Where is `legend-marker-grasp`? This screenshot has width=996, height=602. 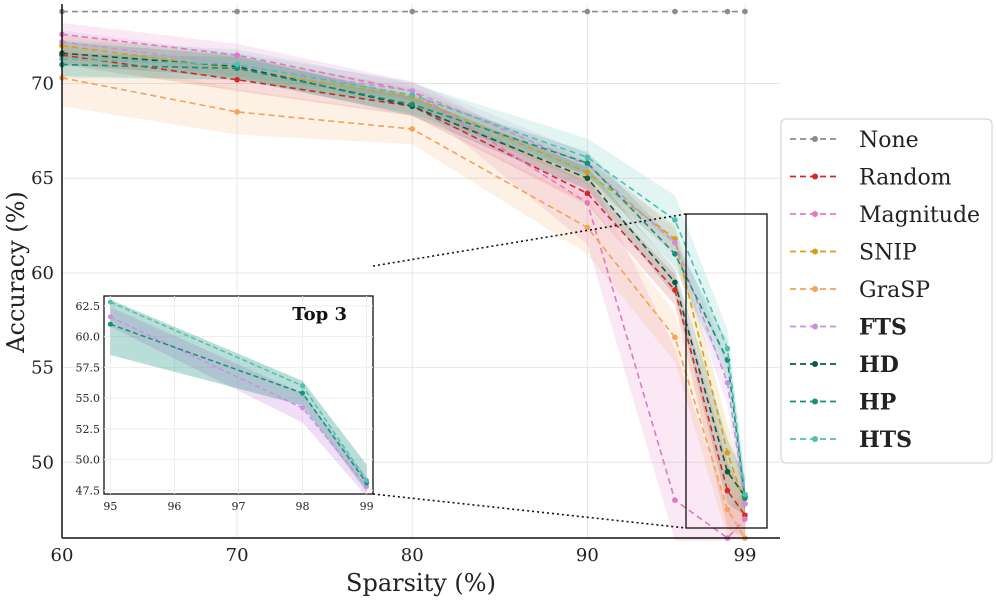
legend-marker-grasp is located at coordinates (815, 289).